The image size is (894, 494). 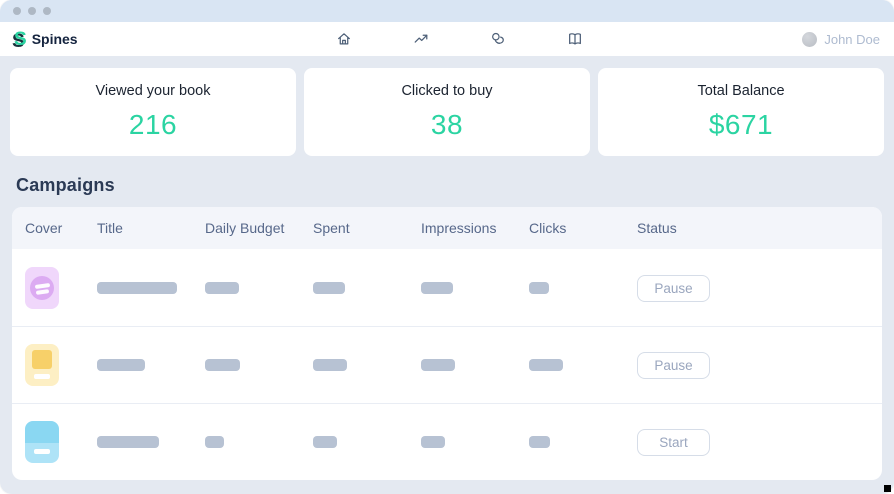 I want to click on cover-thumbnail-yellow, so click(x=42, y=365).